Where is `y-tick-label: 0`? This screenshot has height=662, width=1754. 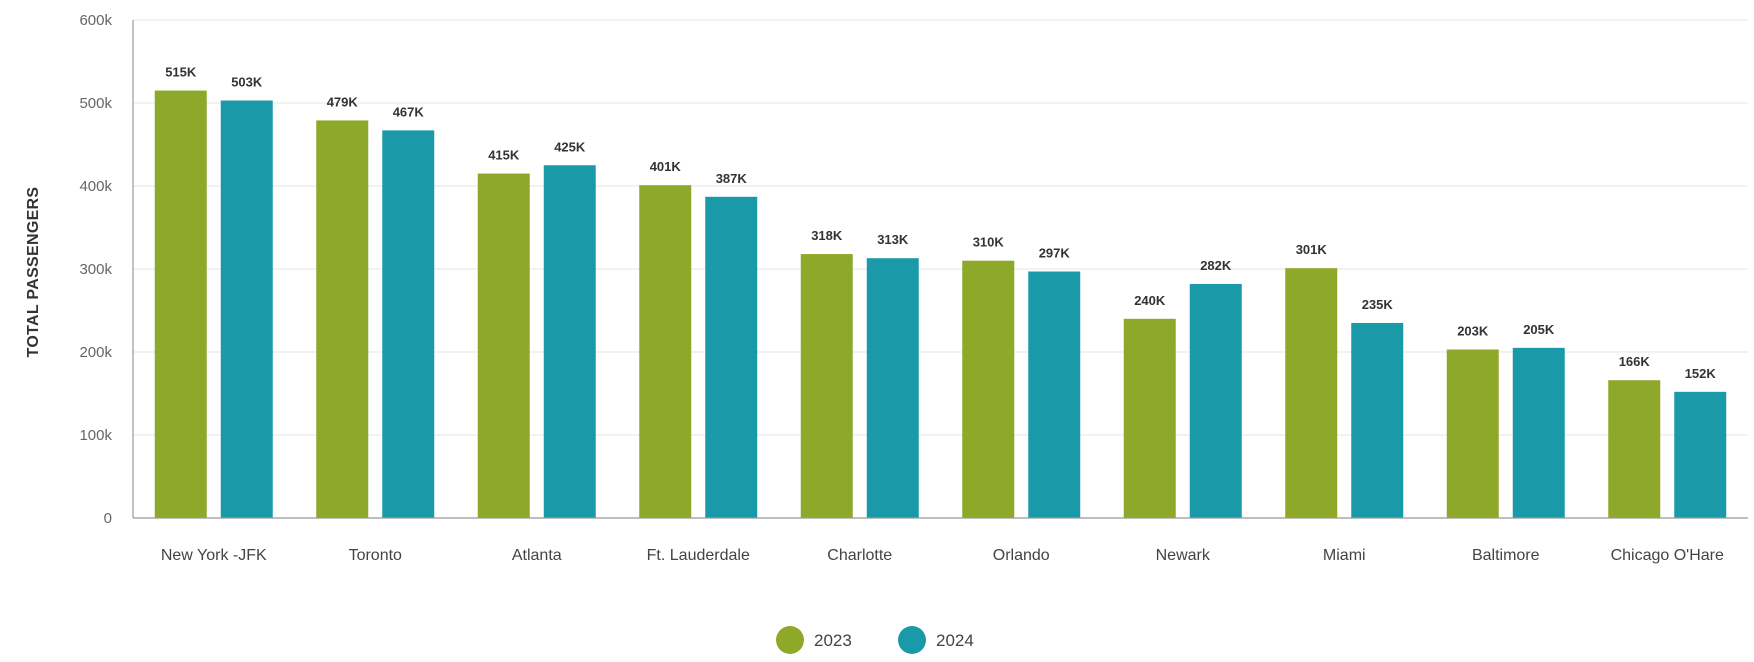 y-tick-label: 0 is located at coordinates (108, 518).